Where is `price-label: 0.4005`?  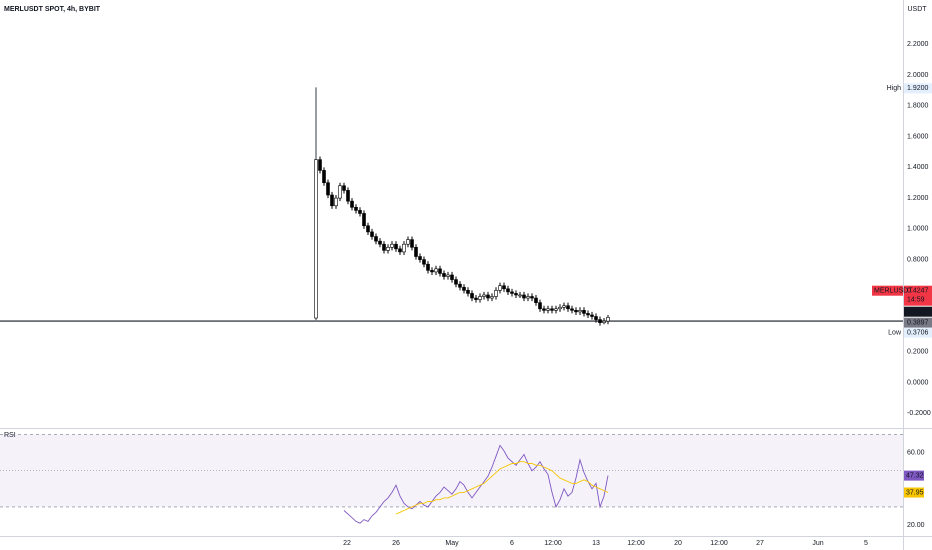
price-label: 0.4005 is located at coordinates (918, 312).